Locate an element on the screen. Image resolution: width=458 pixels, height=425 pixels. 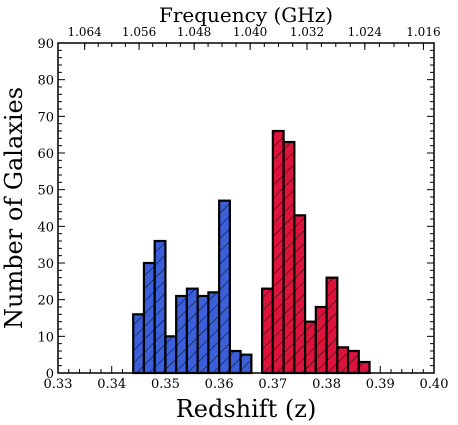
bar-s0-b6 is located at coordinates (203, 334).